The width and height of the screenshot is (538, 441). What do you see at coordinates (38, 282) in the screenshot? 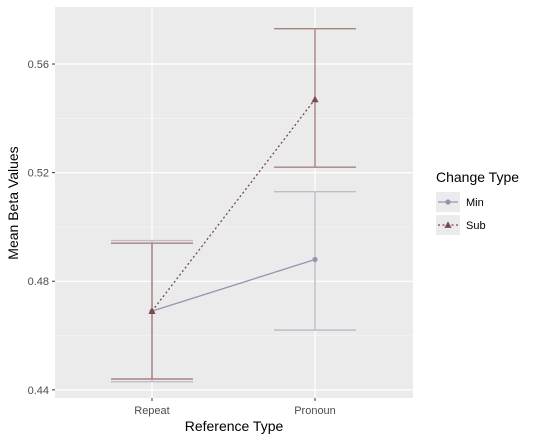
I see `y-tick-label: 0.48` at bounding box center [38, 282].